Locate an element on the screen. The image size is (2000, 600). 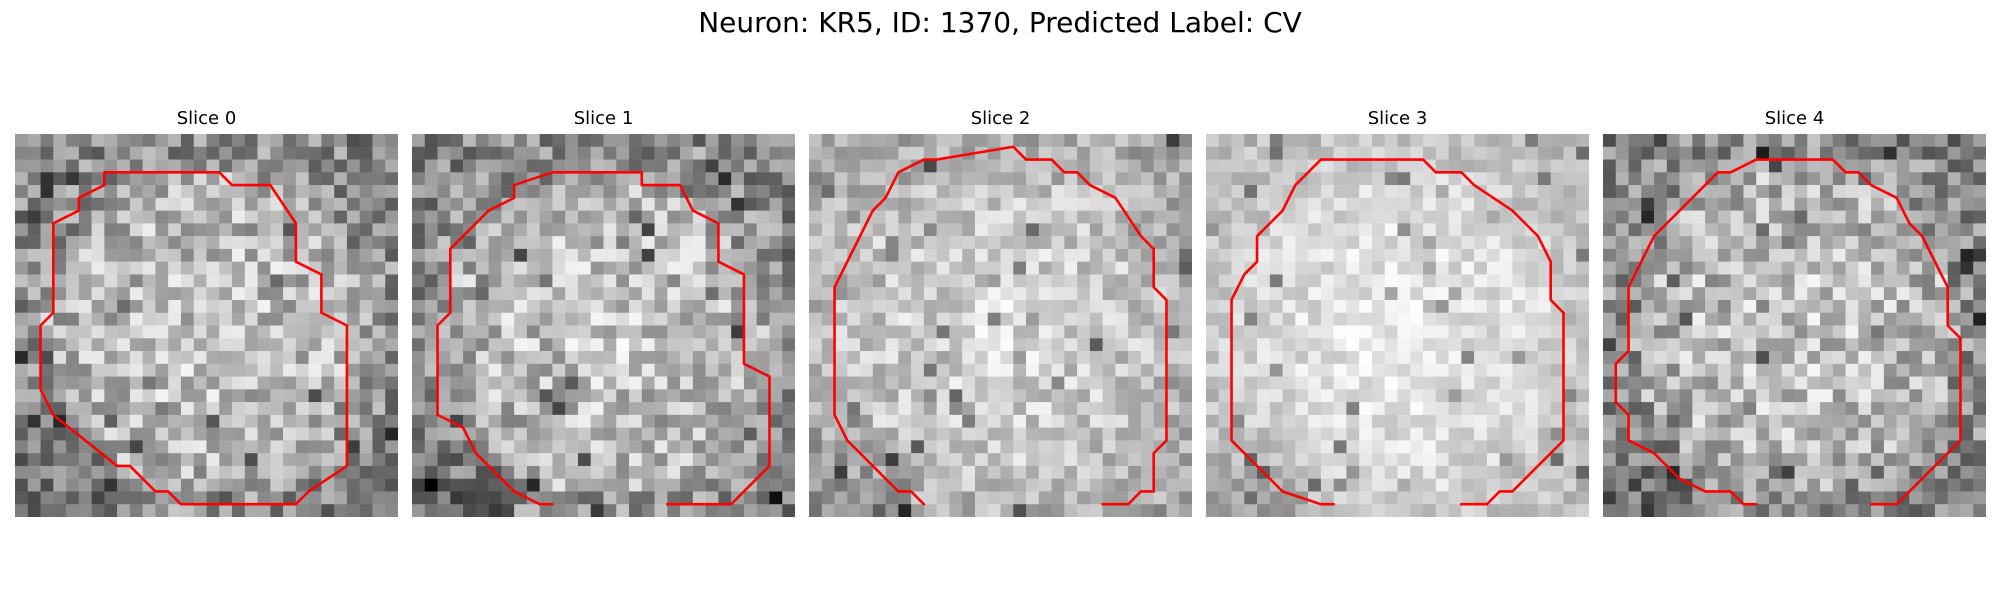
slice-title: Slice 2 is located at coordinates (1000, 118).